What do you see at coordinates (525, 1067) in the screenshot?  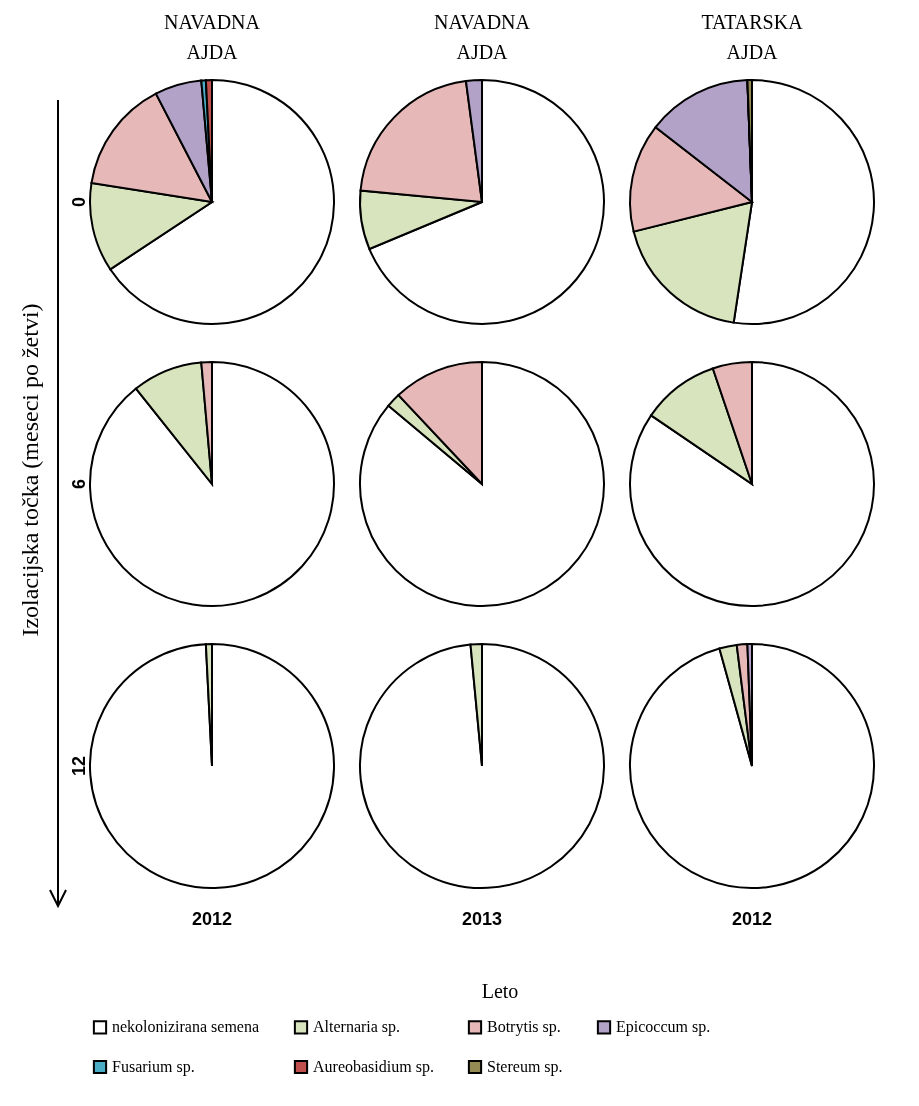 I see `legend-label: Stereum sp.` at bounding box center [525, 1067].